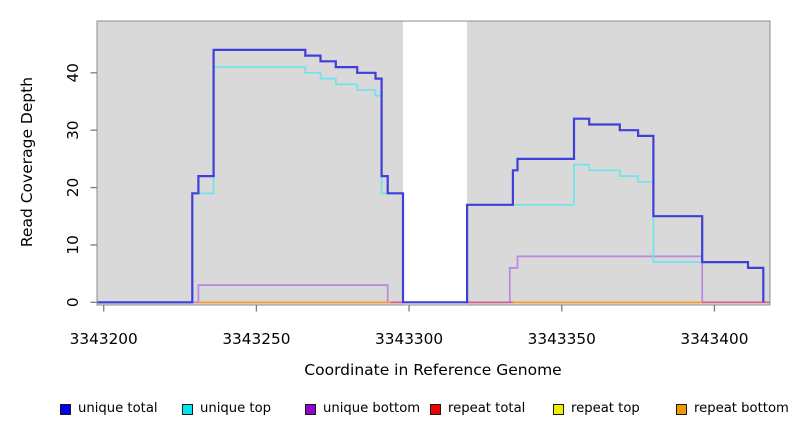  Describe the element at coordinates (27, 162) in the screenshot. I see `y-axis-title: Read Coverage Depth` at that location.